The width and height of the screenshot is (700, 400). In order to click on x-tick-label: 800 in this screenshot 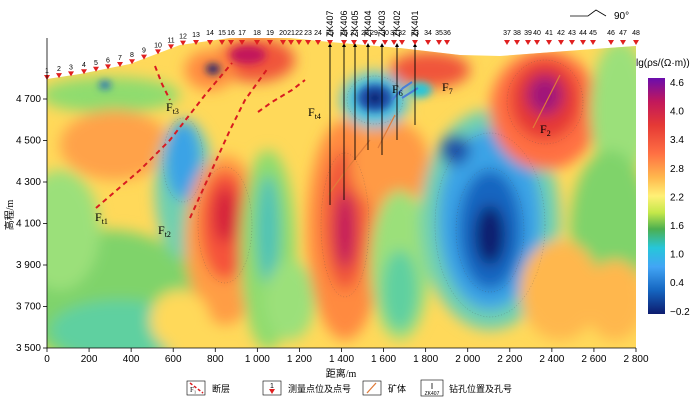, I will do `click(215, 359)`.